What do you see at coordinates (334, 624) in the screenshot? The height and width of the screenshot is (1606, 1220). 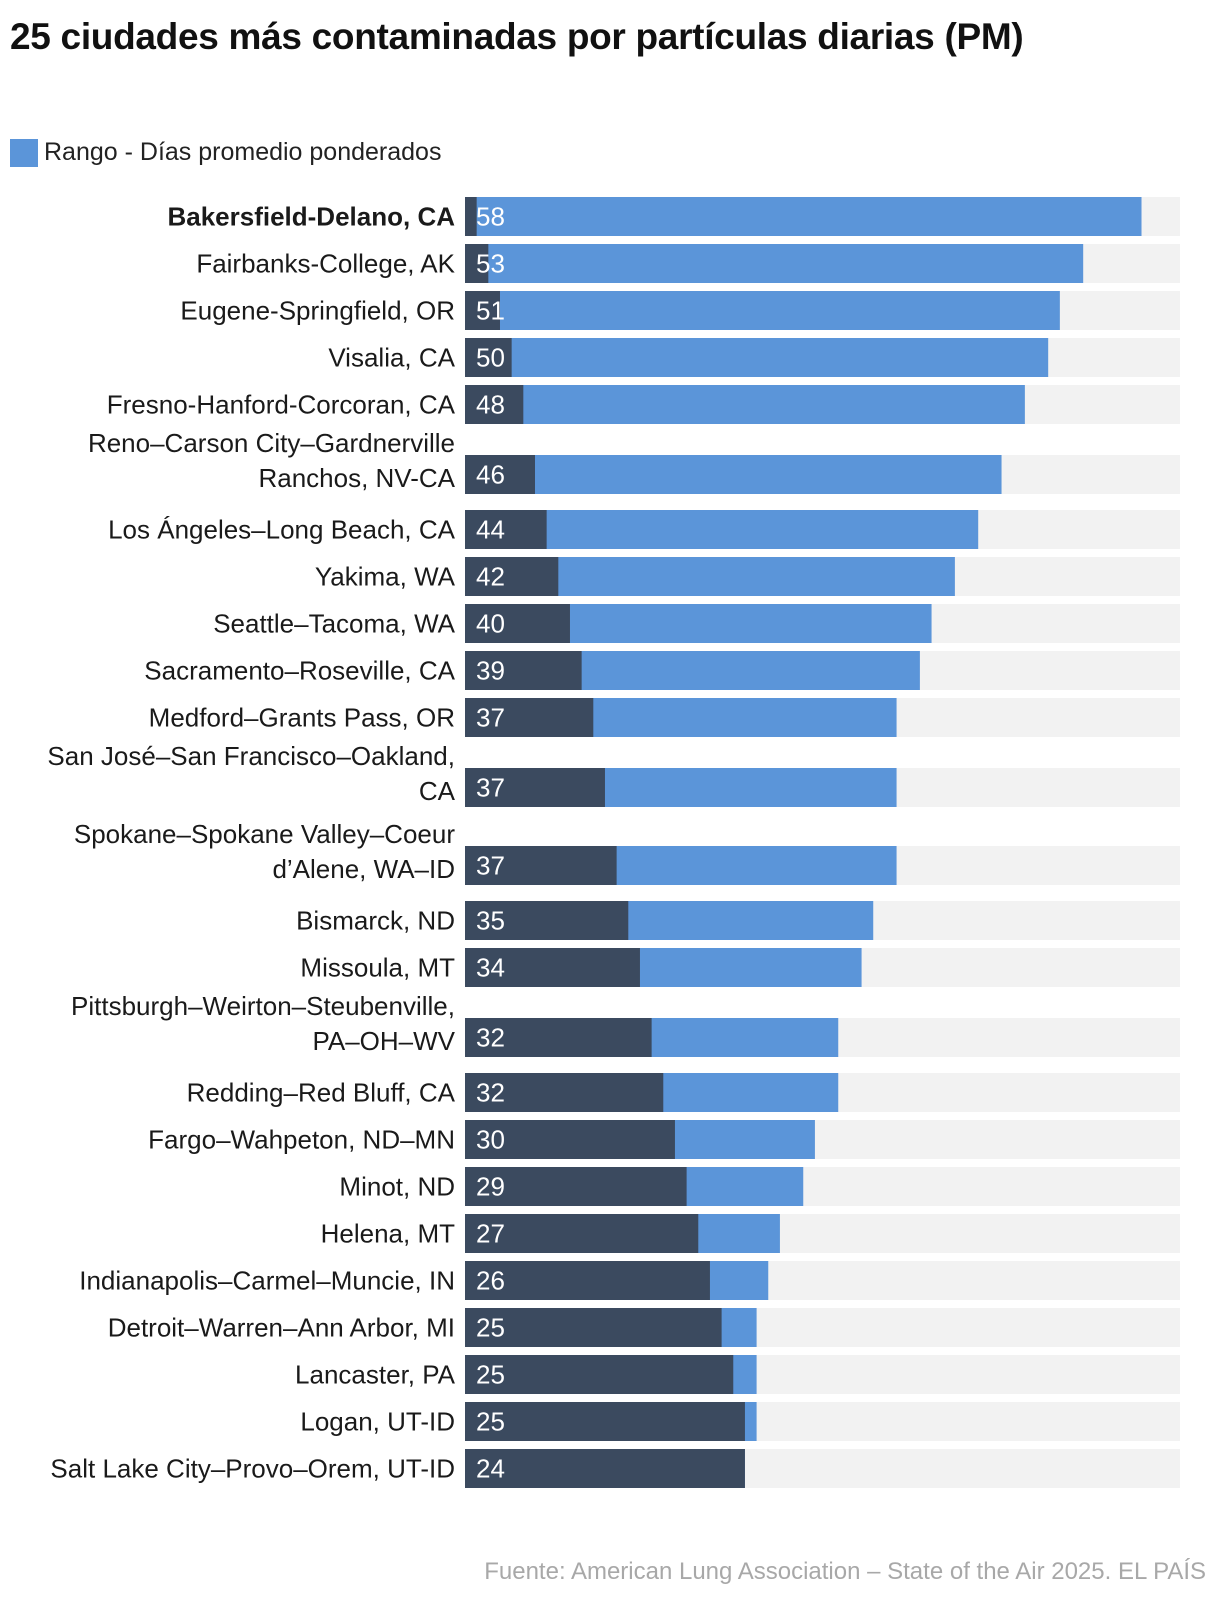 I see `category-label: Seattle–Tacoma, WA` at bounding box center [334, 624].